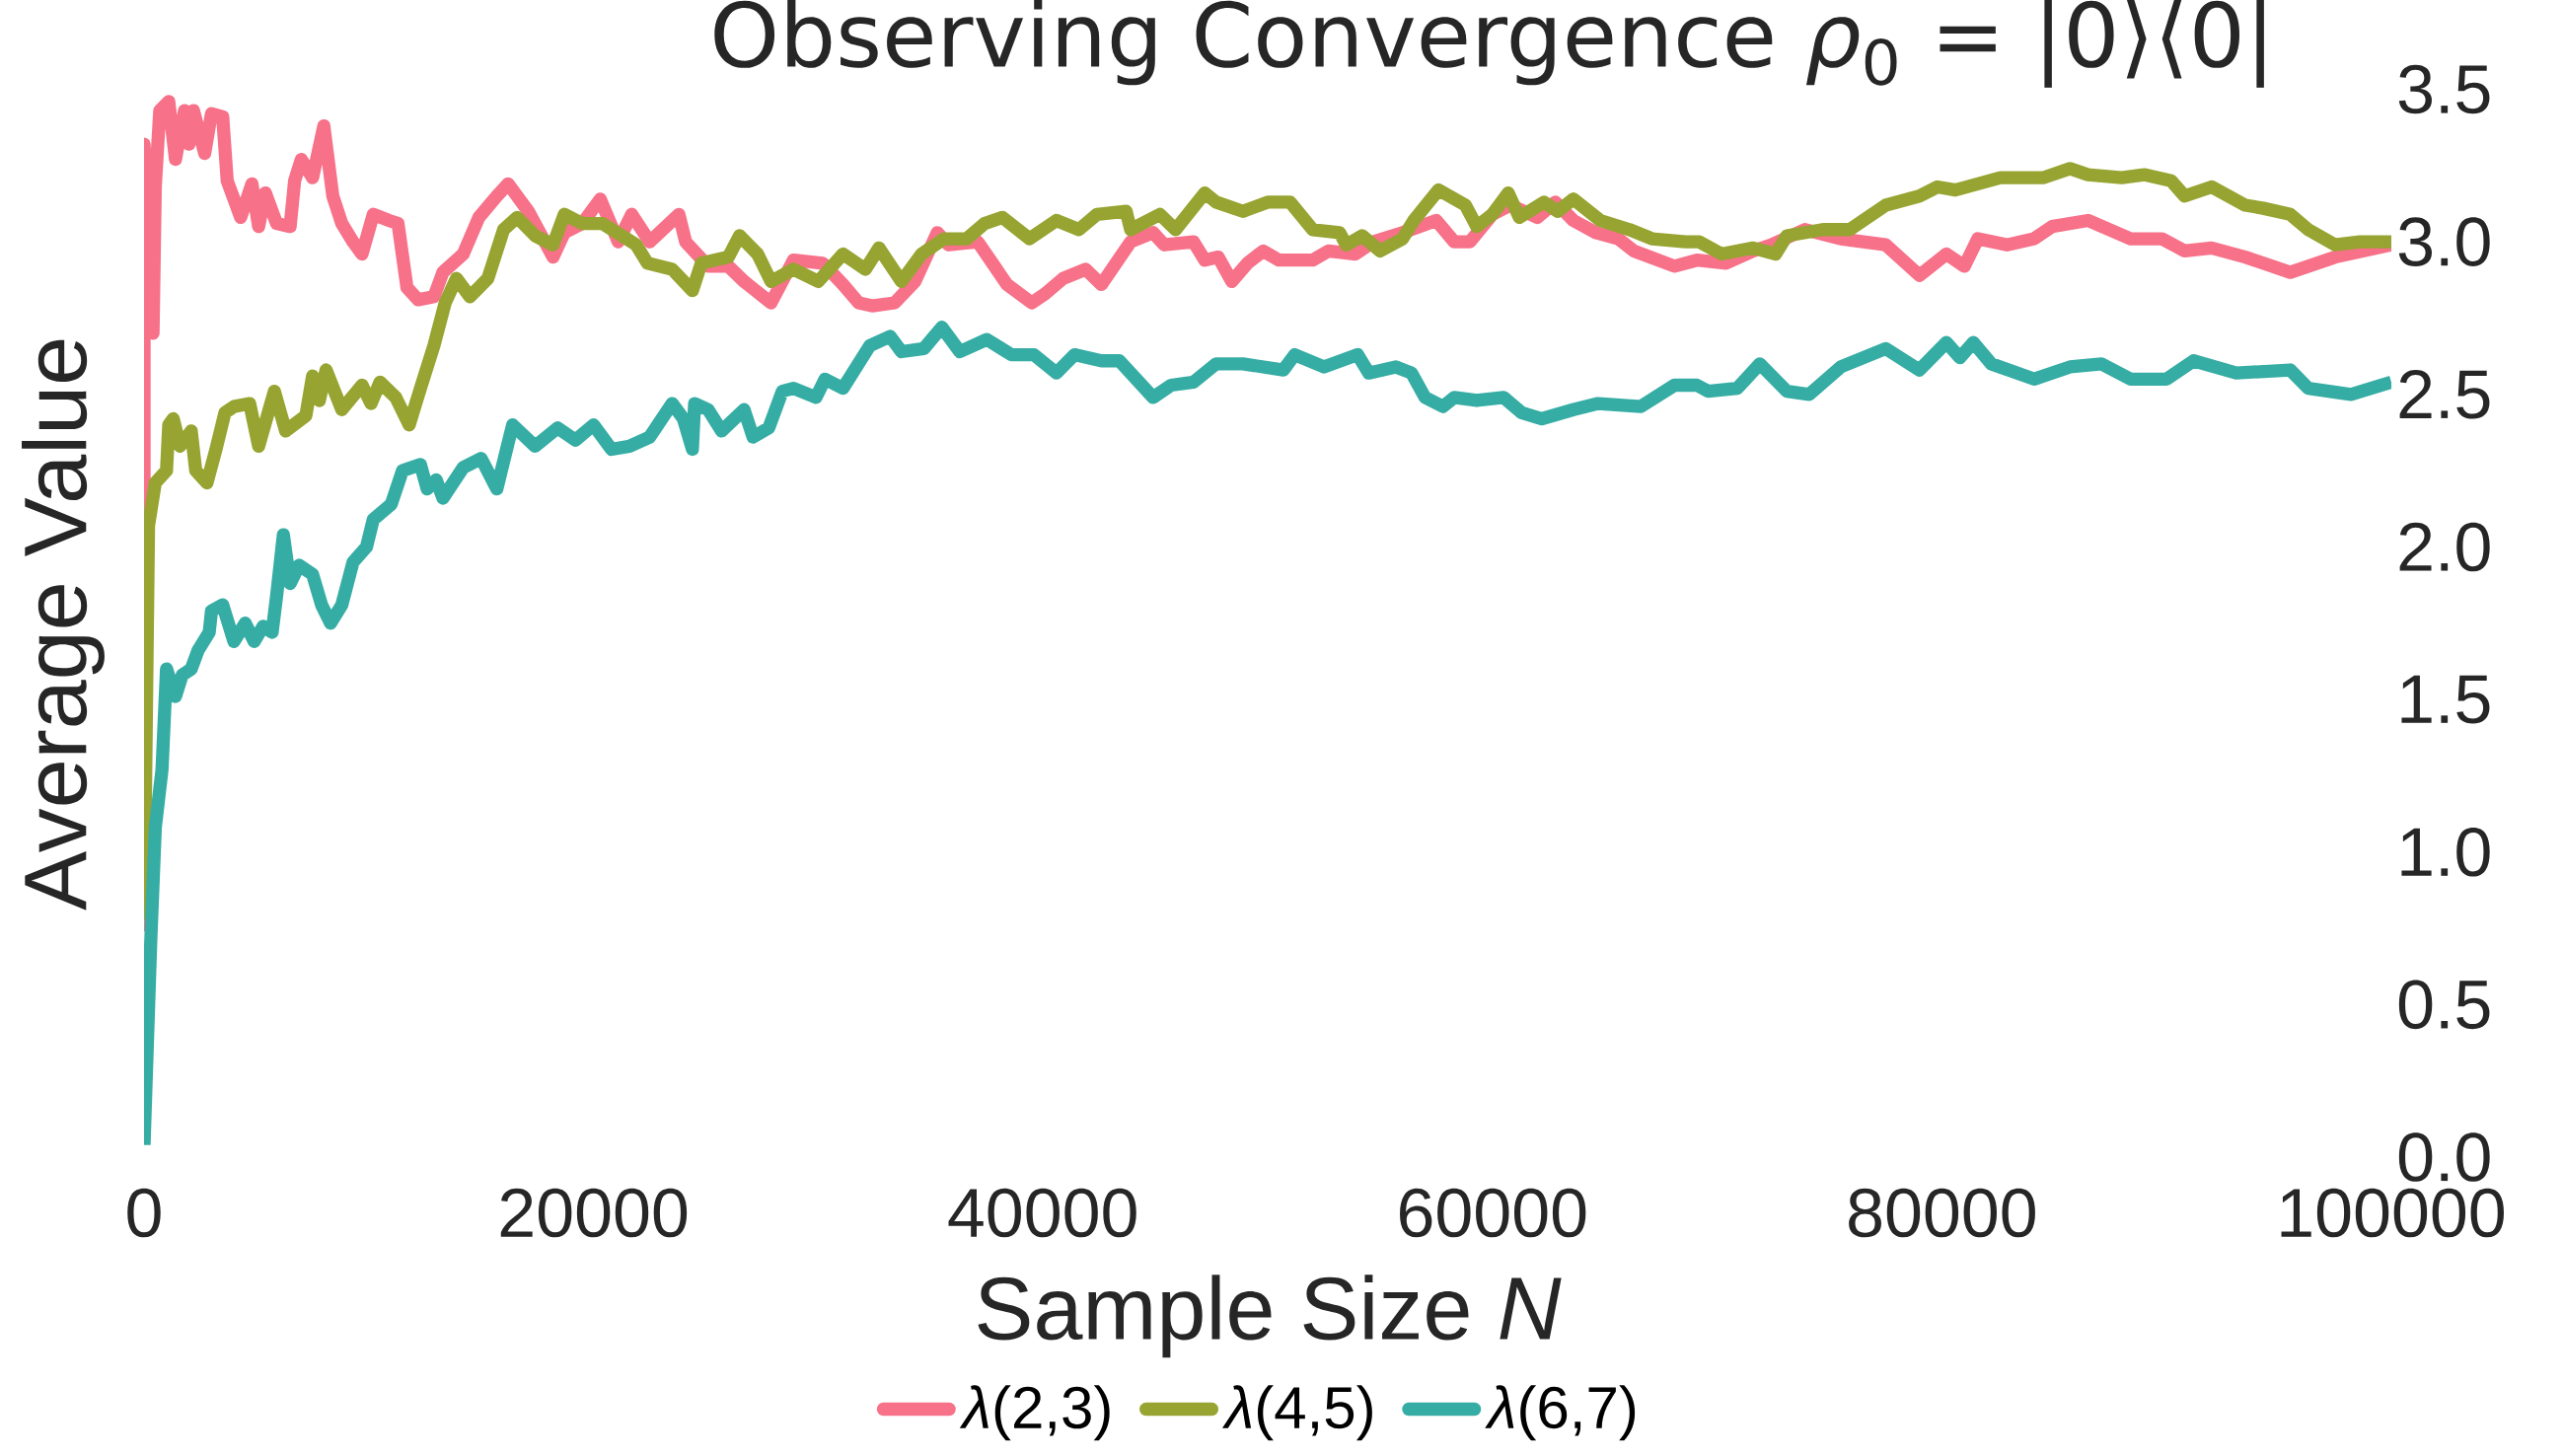 The image size is (2563, 1456). What do you see at coordinates (144, 1213) in the screenshot?
I see `x-tick-label: 0` at bounding box center [144, 1213].